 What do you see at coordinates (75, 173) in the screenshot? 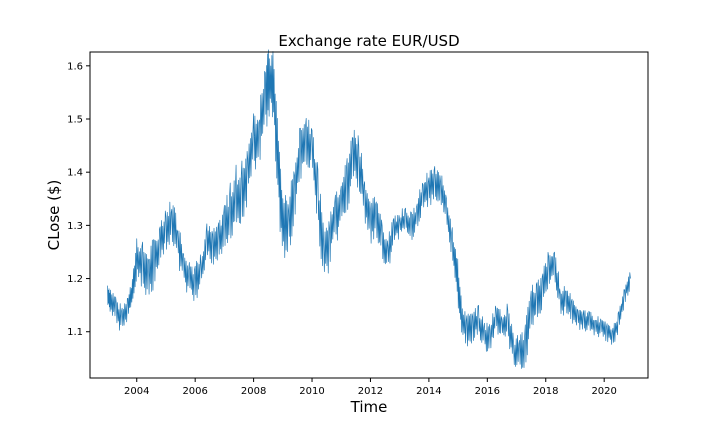
I see `y-tick-label: 1.4` at bounding box center [75, 173].